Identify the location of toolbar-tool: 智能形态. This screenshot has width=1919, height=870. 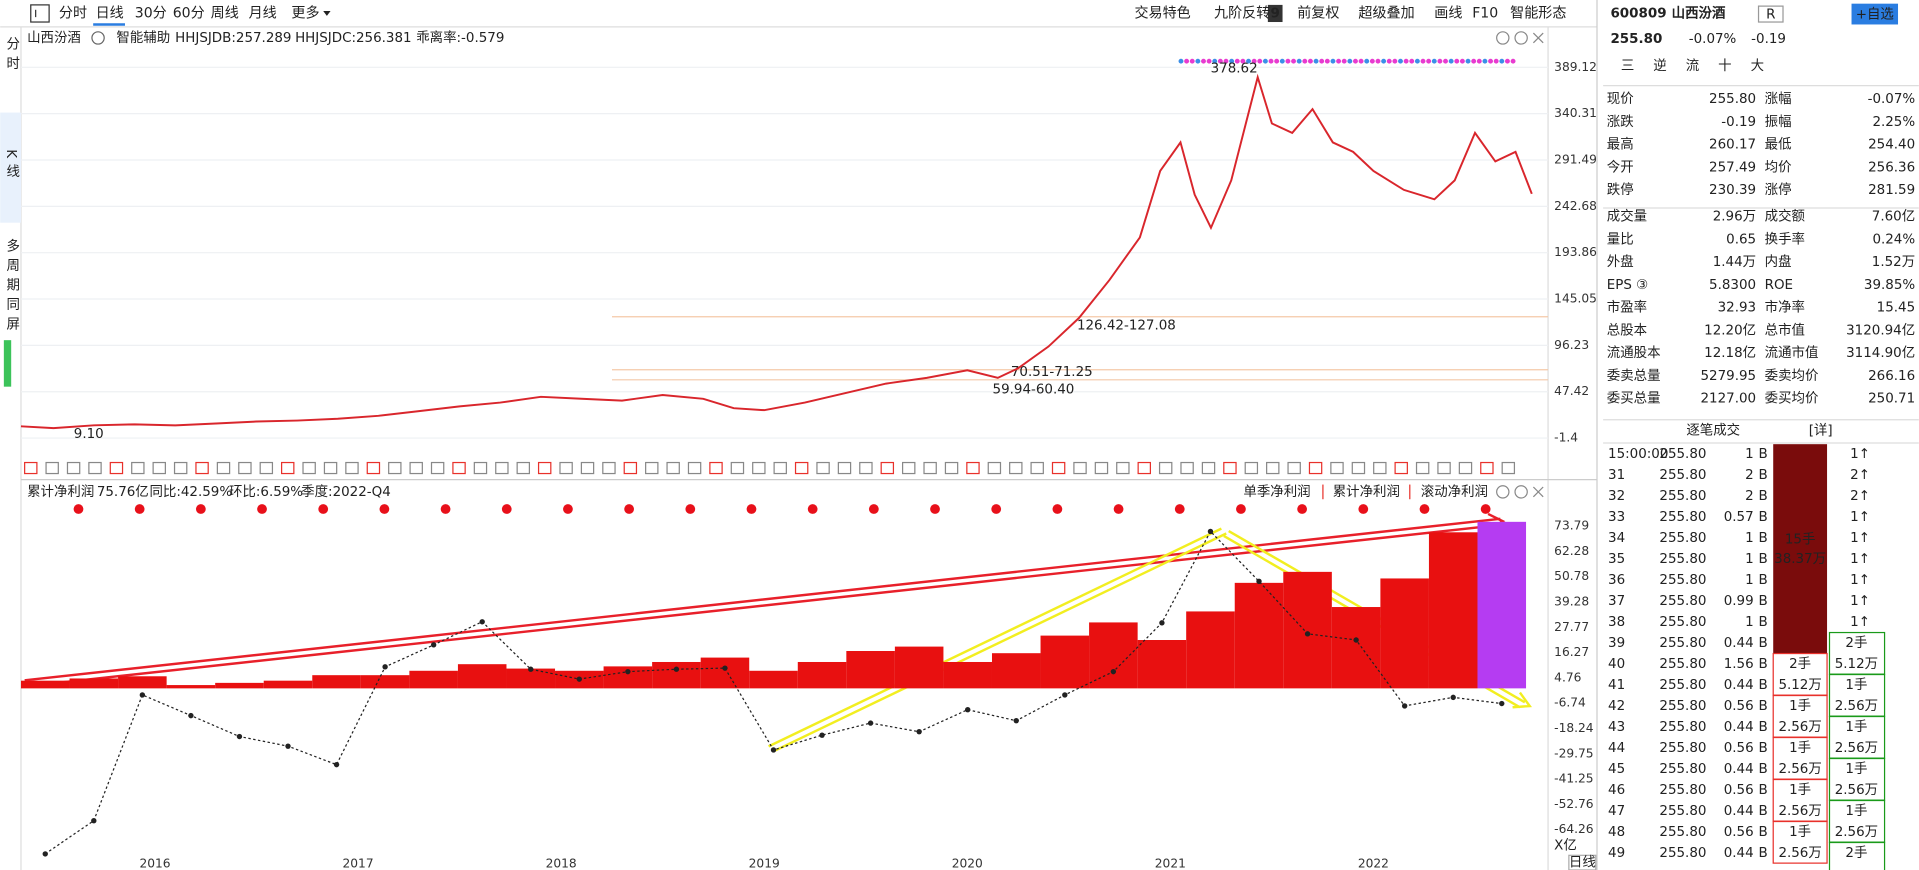
(1538, 13).